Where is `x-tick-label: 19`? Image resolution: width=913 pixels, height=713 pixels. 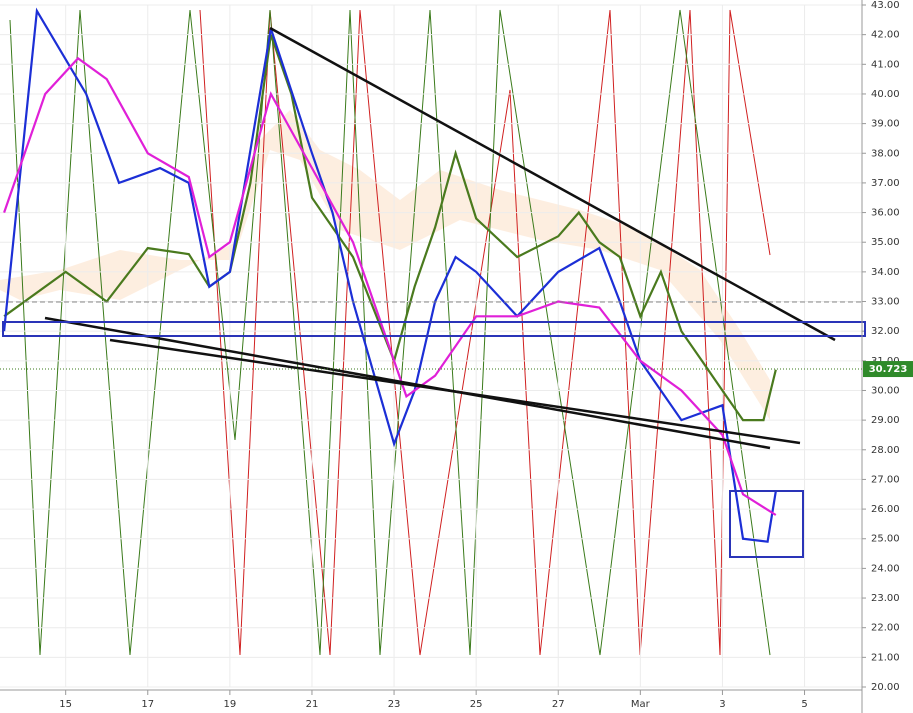
x-tick-label: 19 is located at coordinates (229, 704).